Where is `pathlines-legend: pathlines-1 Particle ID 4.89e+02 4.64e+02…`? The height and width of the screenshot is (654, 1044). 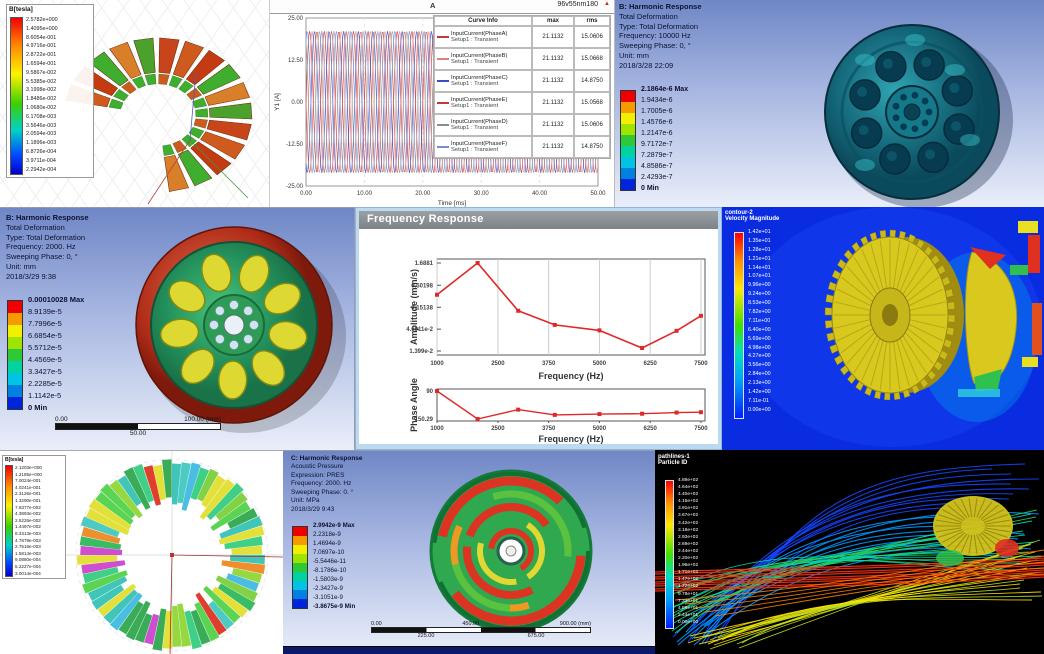 pathlines-legend: pathlines-1 Particle ID 4.89e+02 4.64e+02… is located at coordinates (678, 541).